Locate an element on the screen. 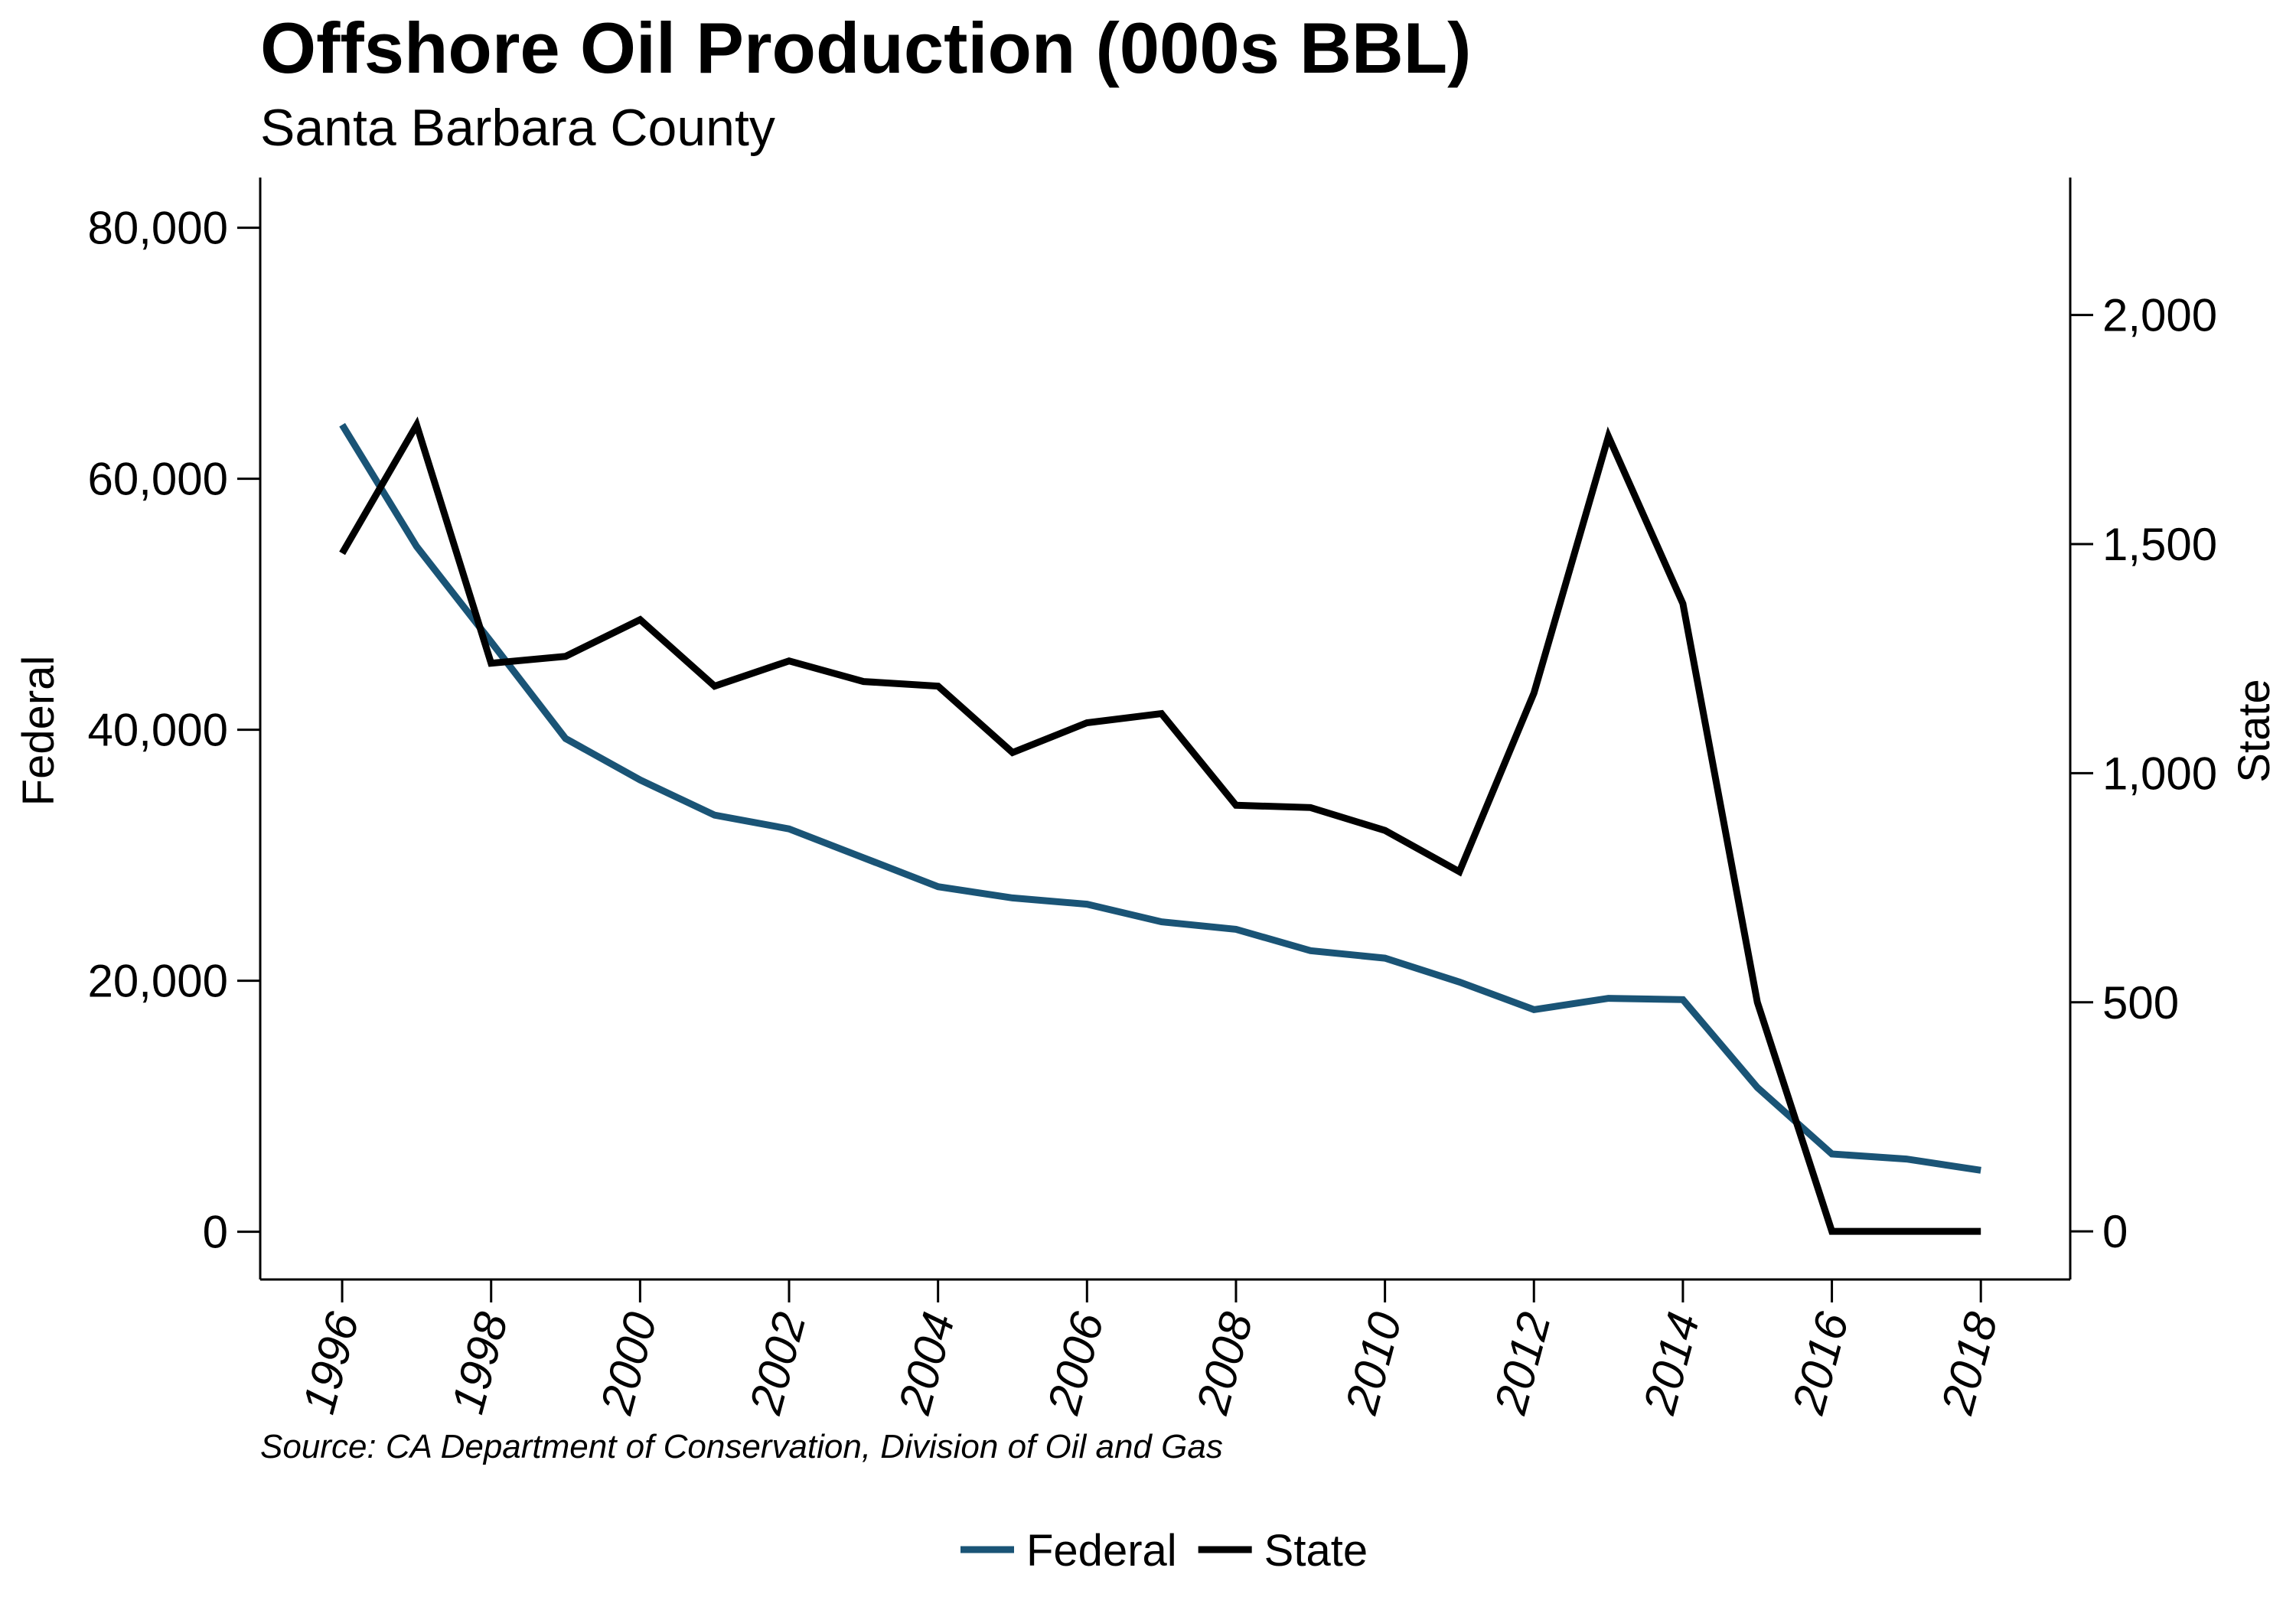 The height and width of the screenshot is (1607, 2296). x-tick-label: 2004 is located at coordinates (927, 1363).